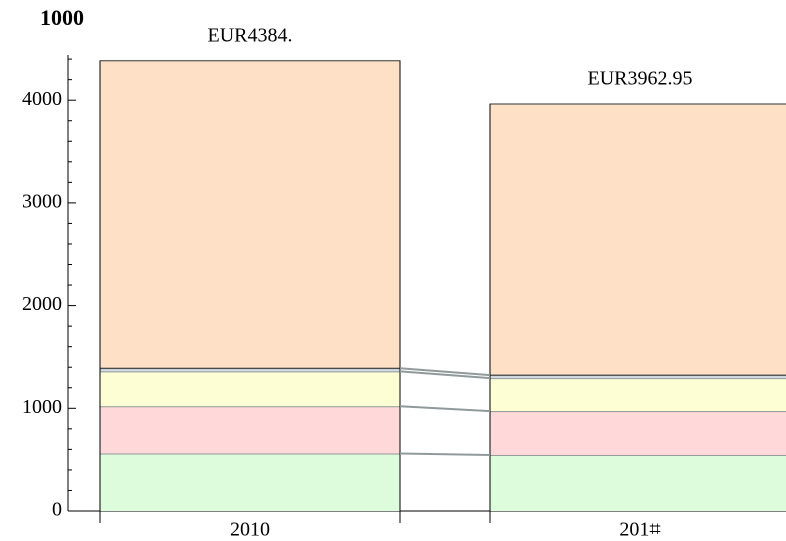  What do you see at coordinates (640, 79) in the screenshot?
I see `total-label: EUR3962.95` at bounding box center [640, 79].